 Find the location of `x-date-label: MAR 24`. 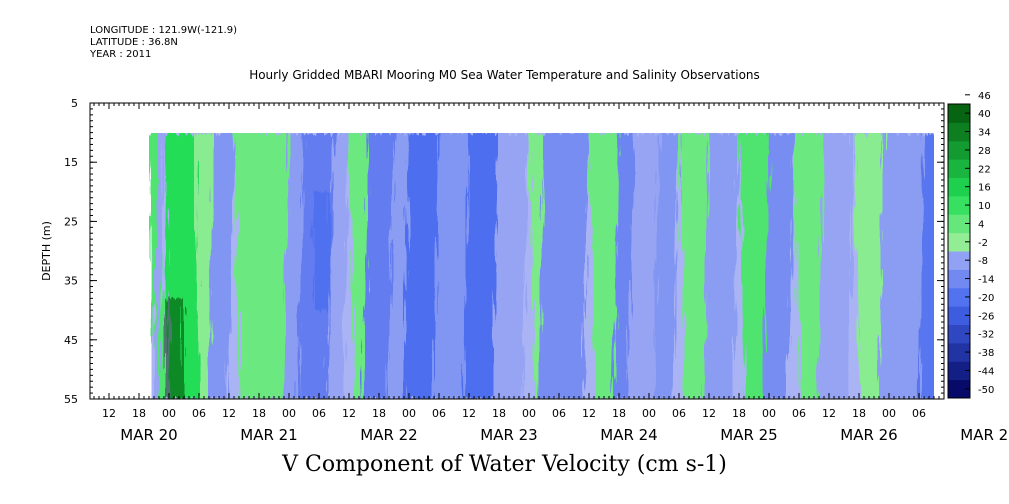

x-date-label: MAR 24 is located at coordinates (628, 435).